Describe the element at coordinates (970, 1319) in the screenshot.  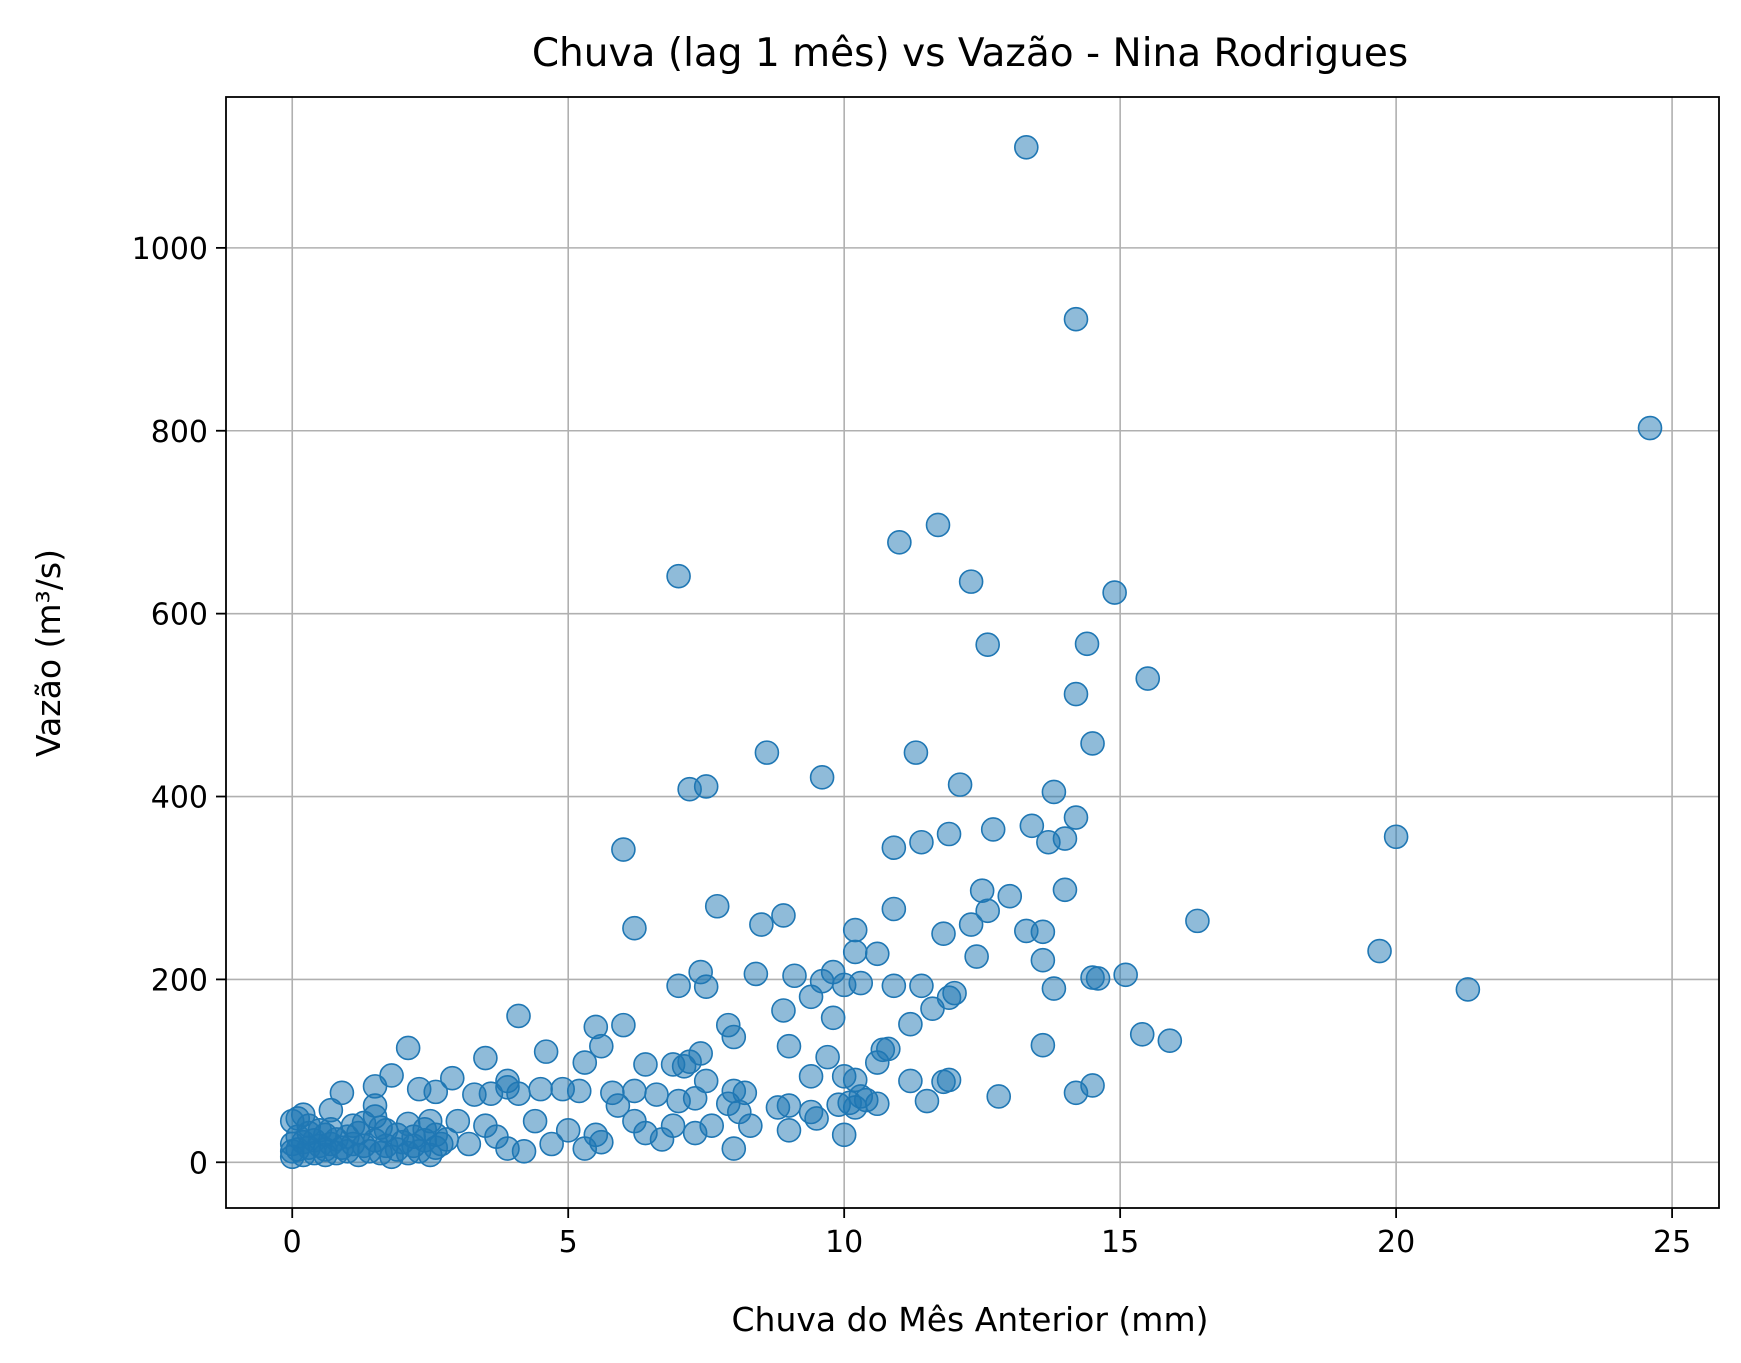
I see `x-axis-label: Chuva do Mês Anterior (mm)` at that location.